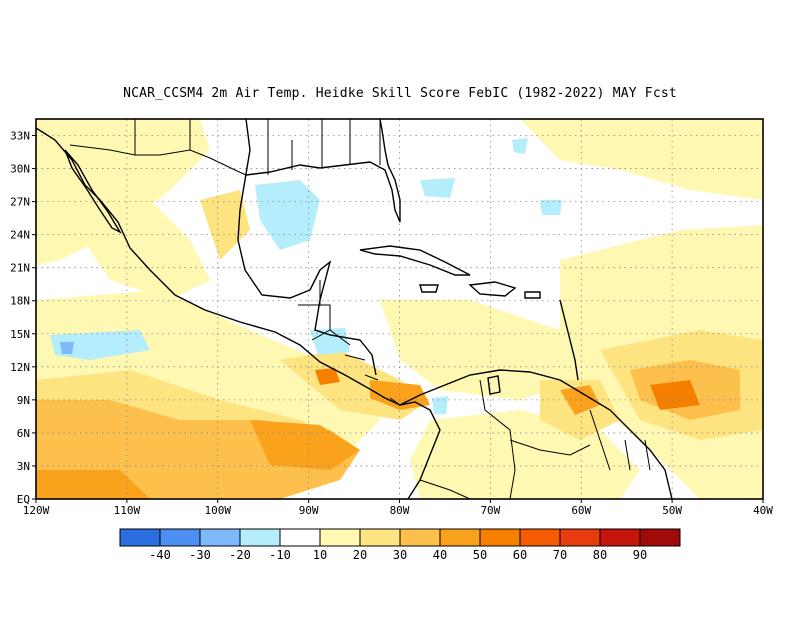  What do you see at coordinates (400, 555) in the screenshot?
I see `colorbar-label: 30` at bounding box center [400, 555].